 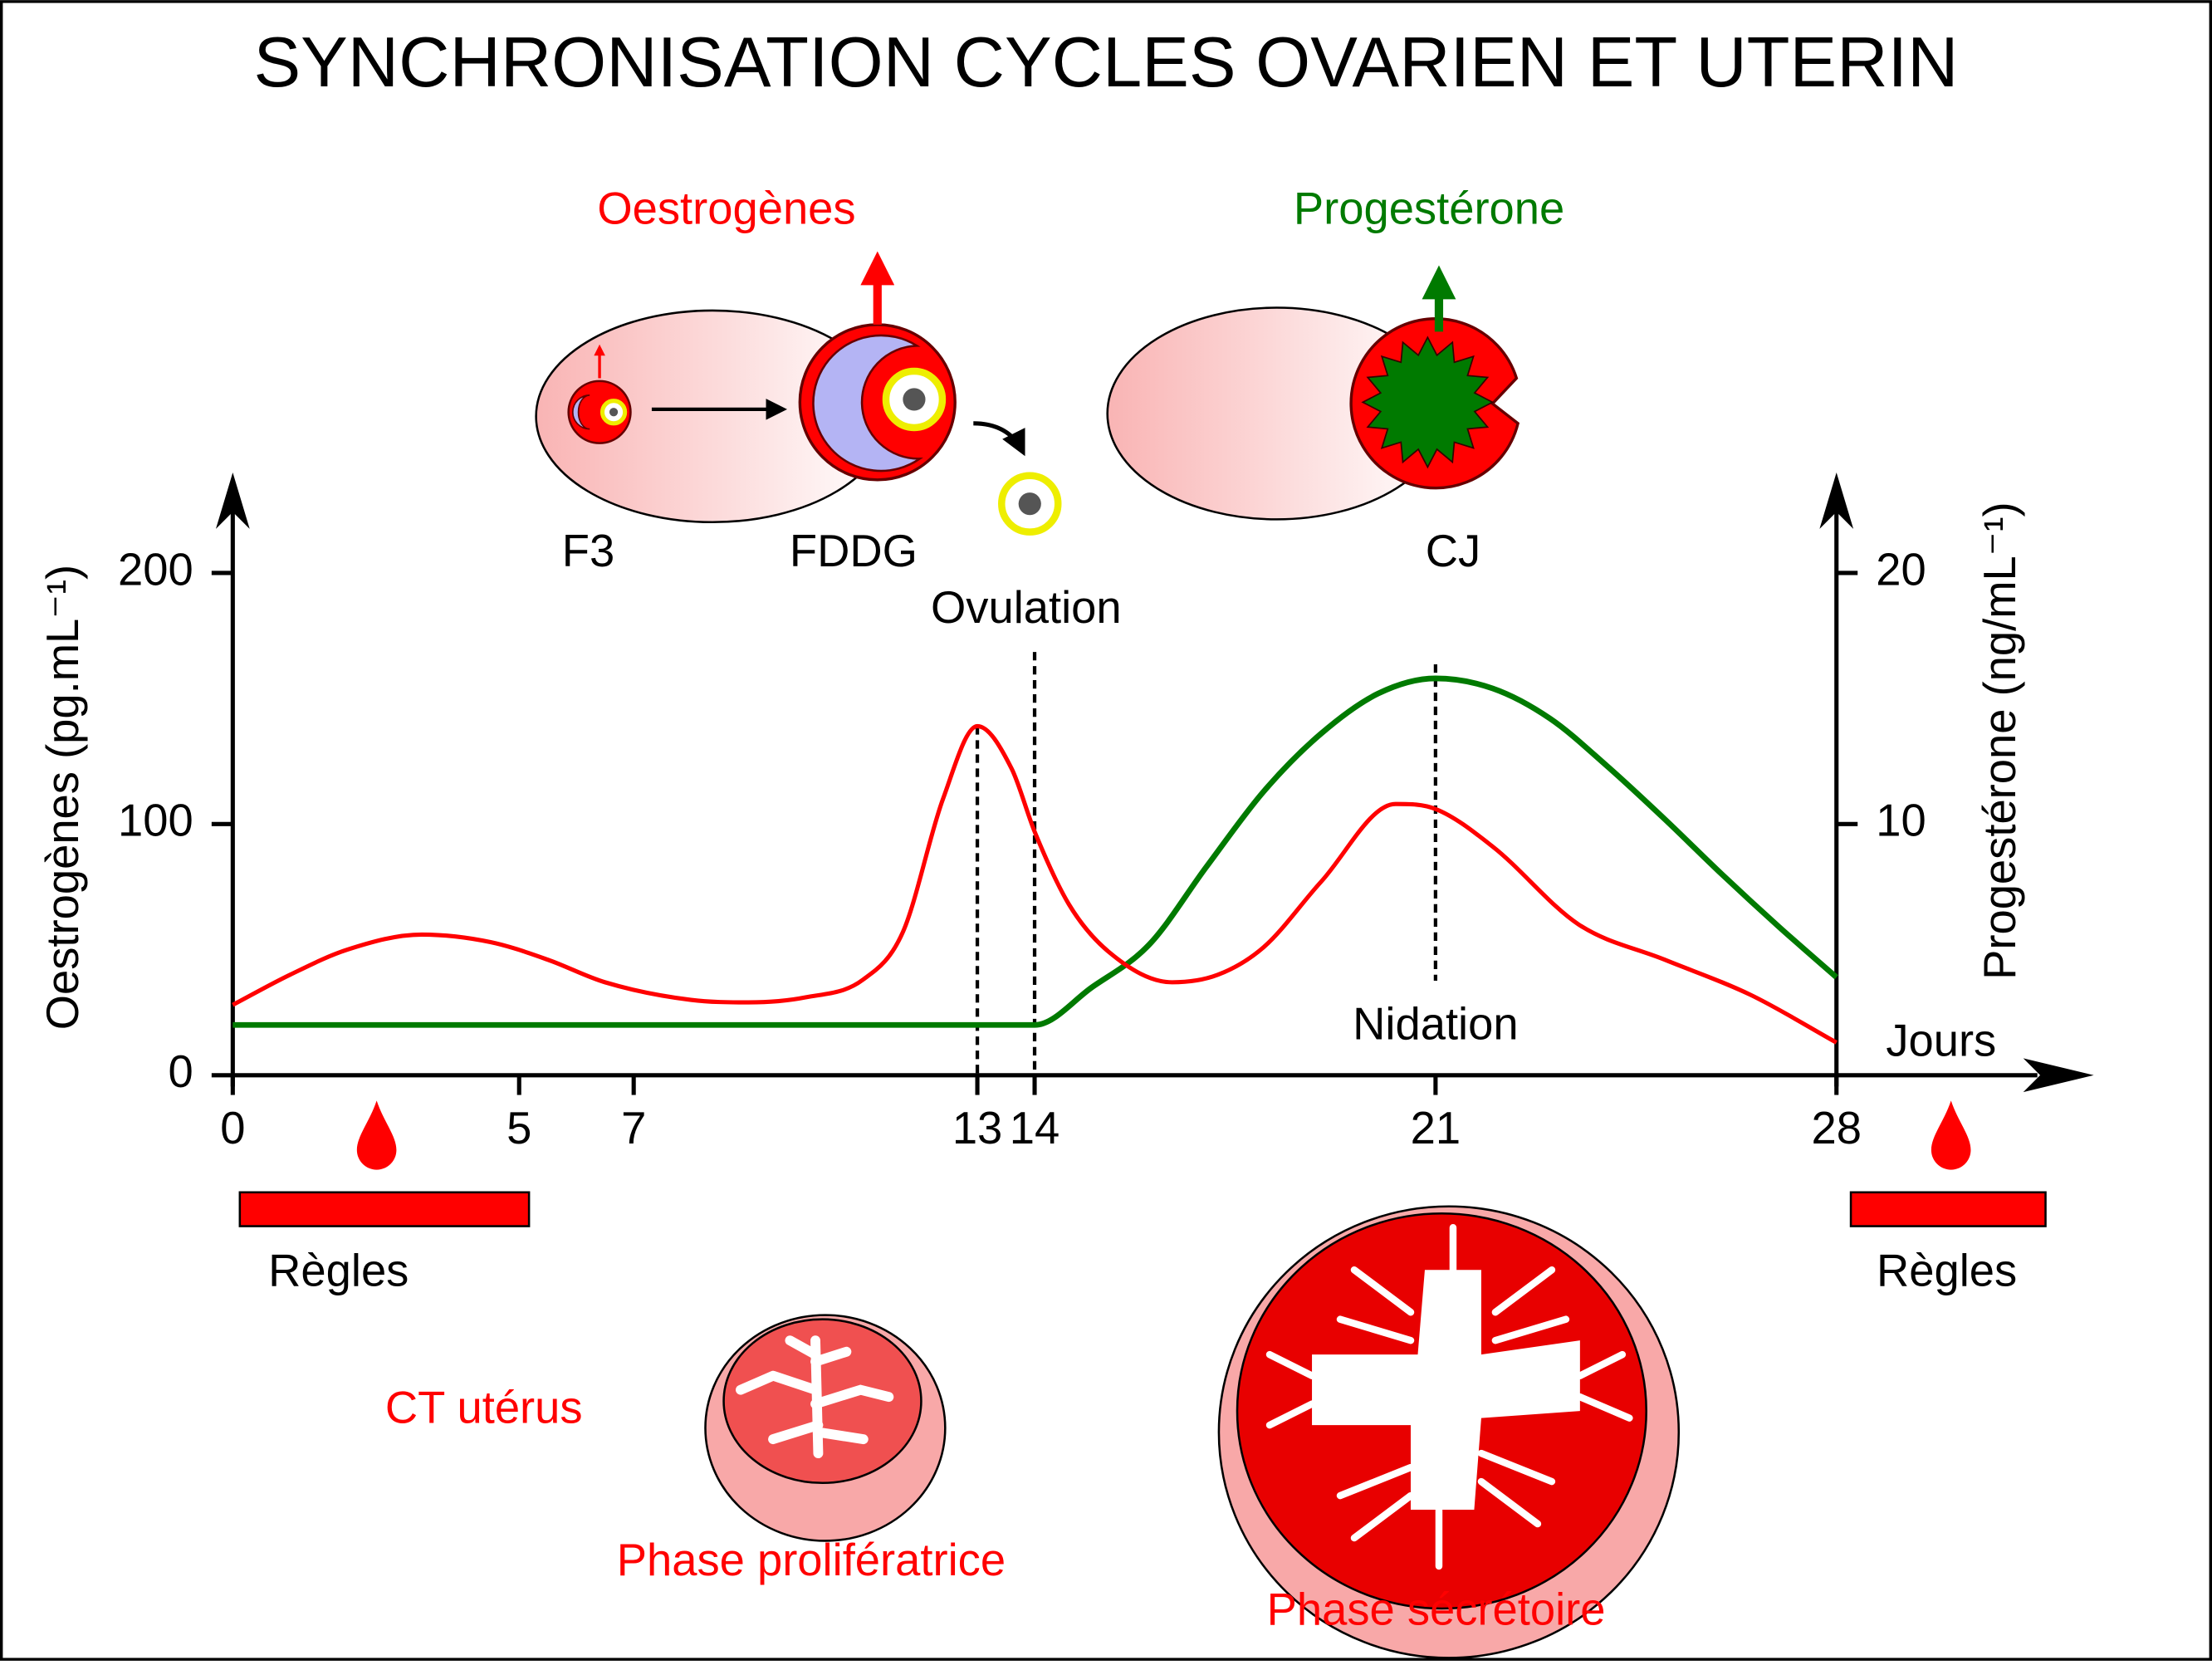 I want to click on regles-illustration, so click(x=1142, y=1163).